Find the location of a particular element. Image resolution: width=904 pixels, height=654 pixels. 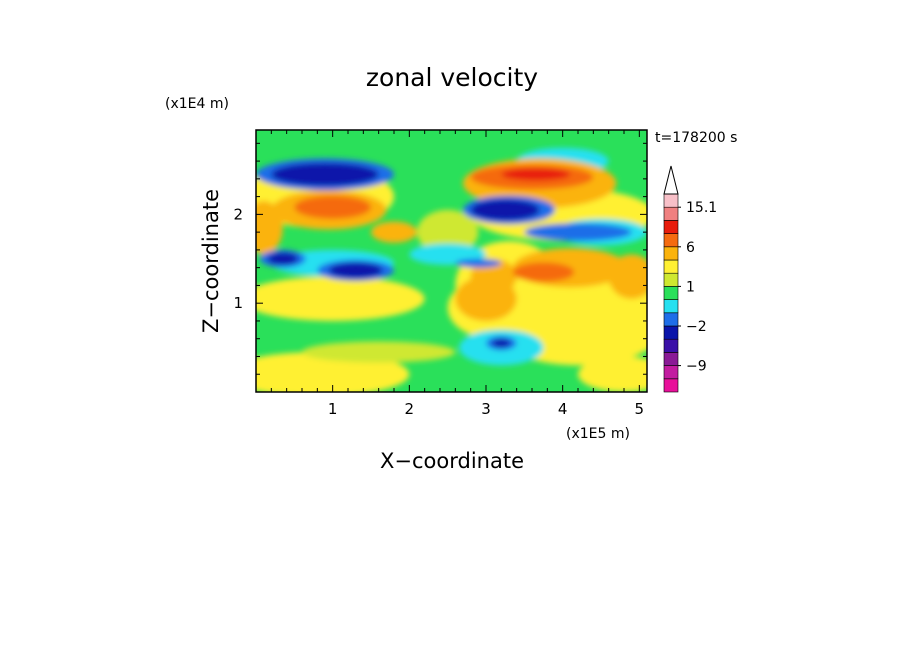

colorbar-tick-label: 1 is located at coordinates (690, 287).